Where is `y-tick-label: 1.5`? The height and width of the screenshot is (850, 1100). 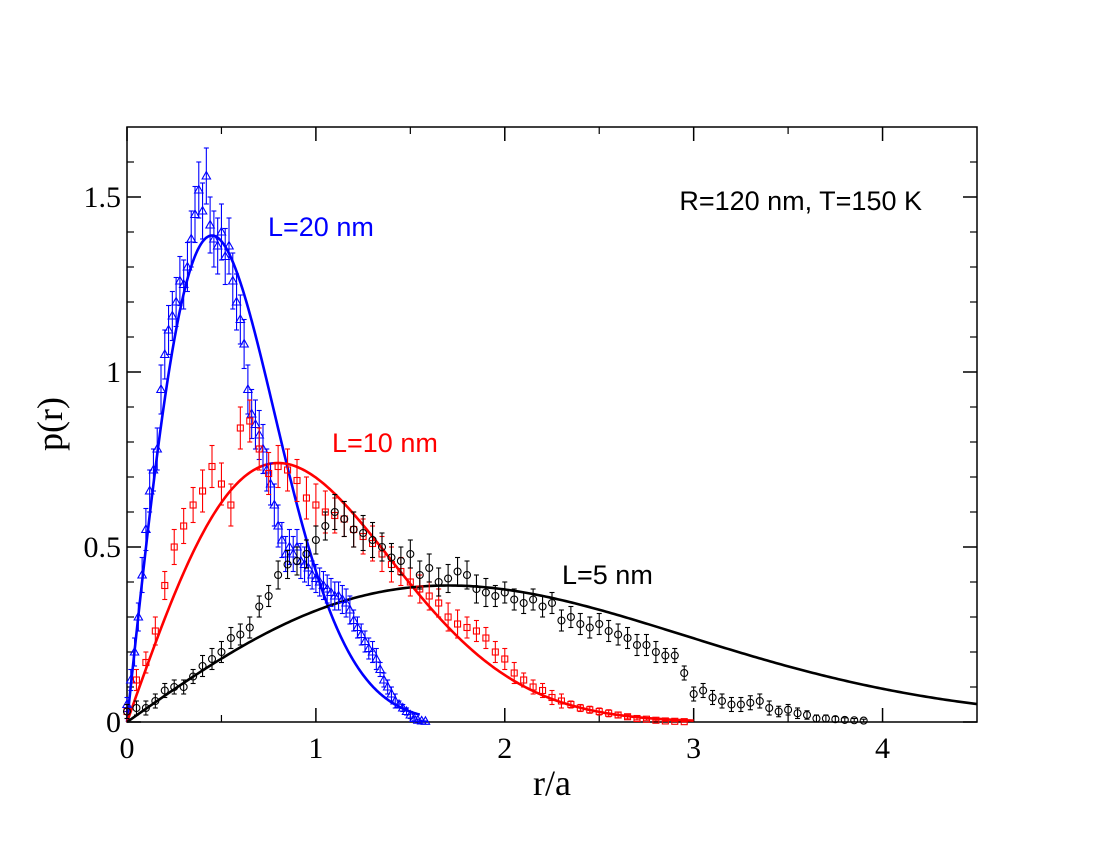
y-tick-label: 1.5 is located at coordinates (103, 197).